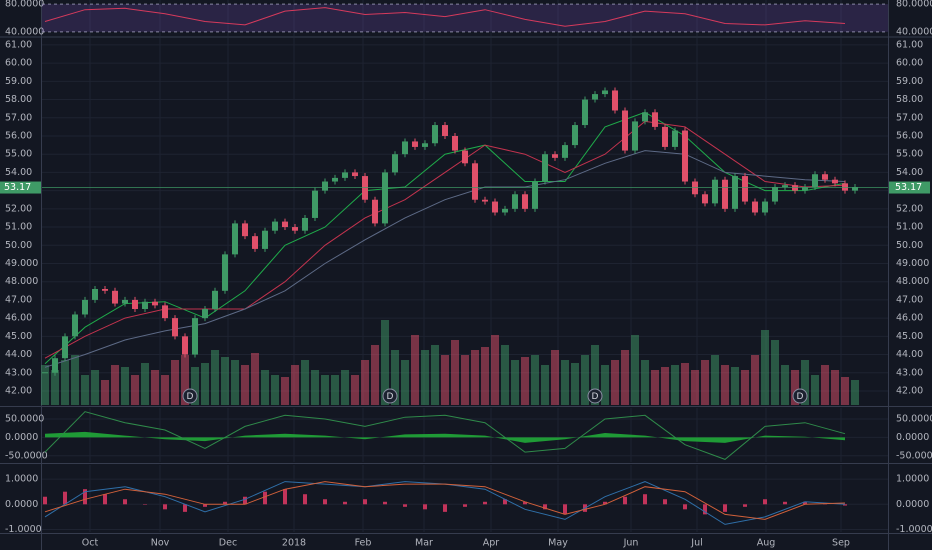 This screenshot has width=932, height=550. What do you see at coordinates (914, 419) in the screenshot?
I see `y-tick-label-right: 50.0000` at bounding box center [914, 419].